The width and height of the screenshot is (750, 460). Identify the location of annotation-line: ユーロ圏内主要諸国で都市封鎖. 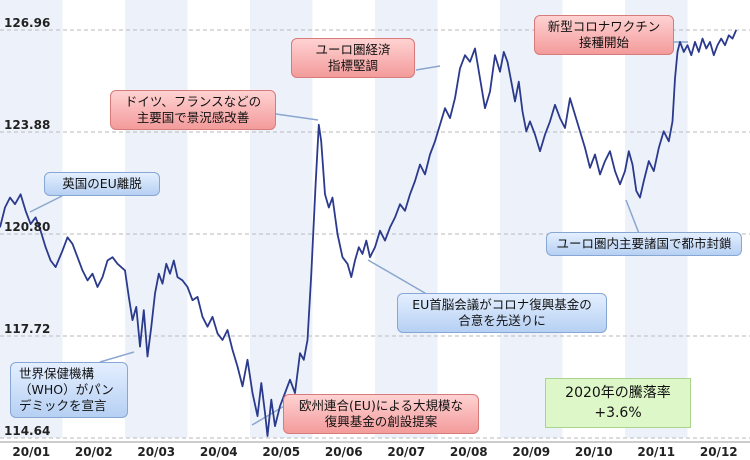
(644, 243).